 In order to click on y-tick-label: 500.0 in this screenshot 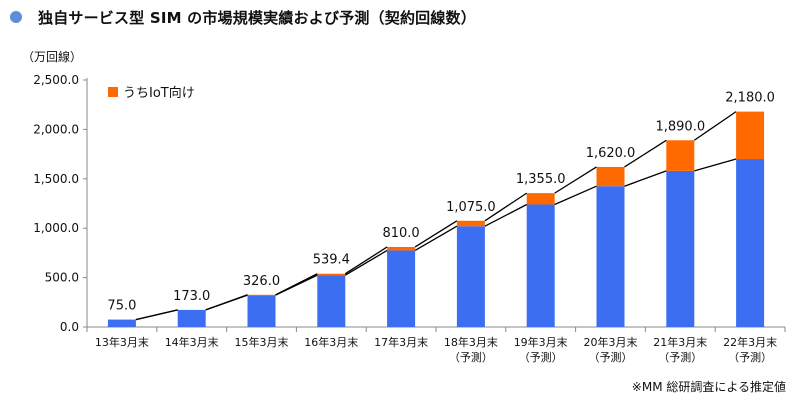, I will do `click(62, 278)`.